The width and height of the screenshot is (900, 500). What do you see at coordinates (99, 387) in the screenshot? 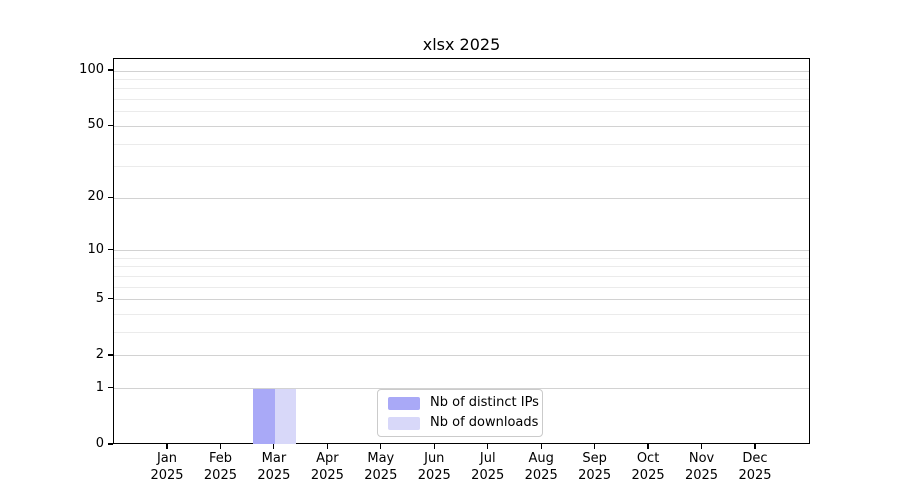
I see `y-tick-label: 1` at bounding box center [99, 387].